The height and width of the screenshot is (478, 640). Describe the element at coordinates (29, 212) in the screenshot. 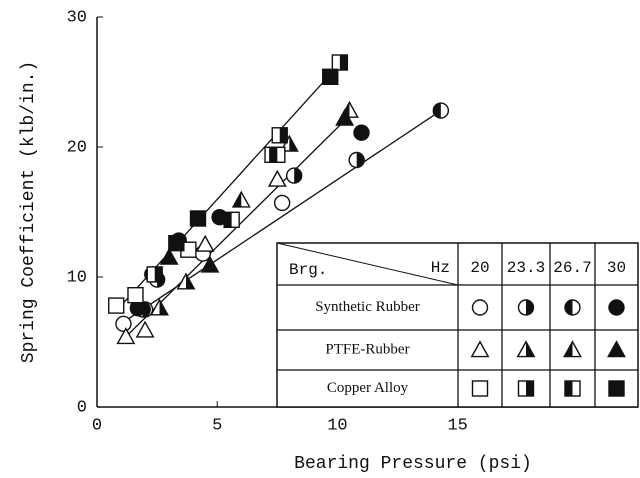

I see `y-axis-label: Spring Coefficient (klb/in.)` at that location.